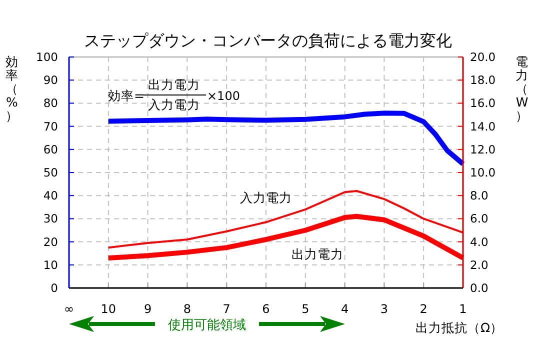  What do you see at coordinates (47, 57) in the screenshot?
I see `y-tick-label: 100` at bounding box center [47, 57].